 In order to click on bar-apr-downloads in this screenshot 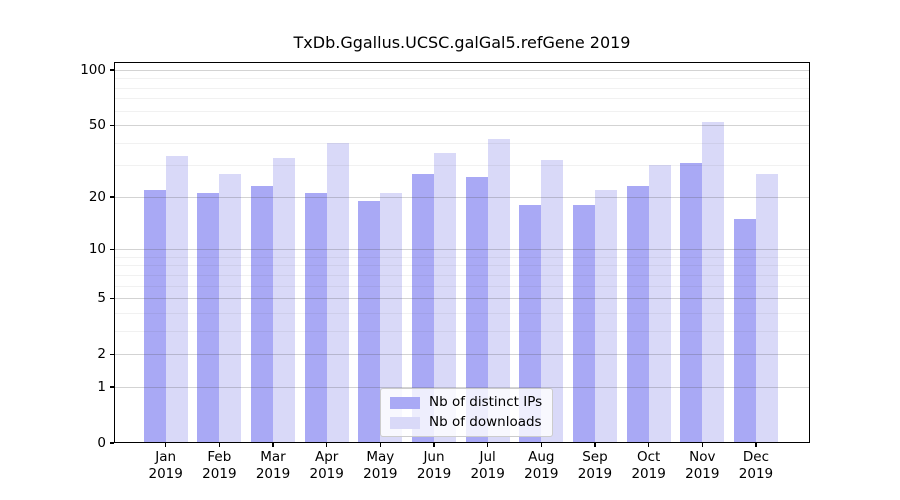, I will do `click(337, 292)`.